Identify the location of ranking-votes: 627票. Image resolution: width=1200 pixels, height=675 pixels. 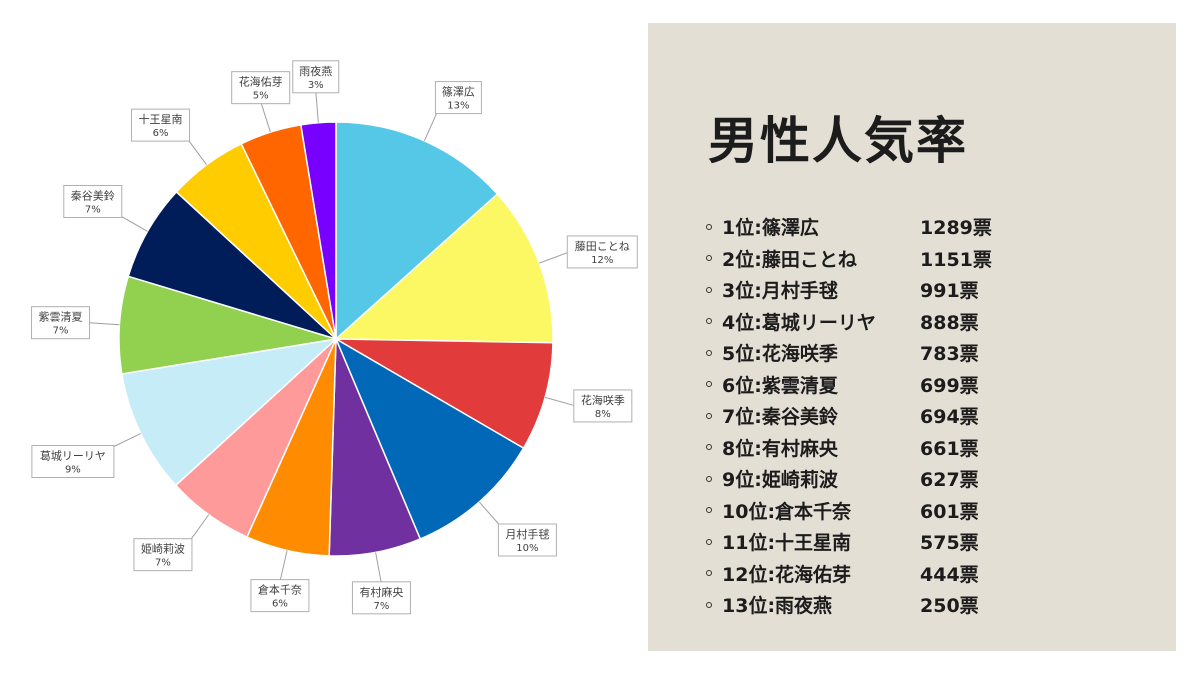
(949, 480).